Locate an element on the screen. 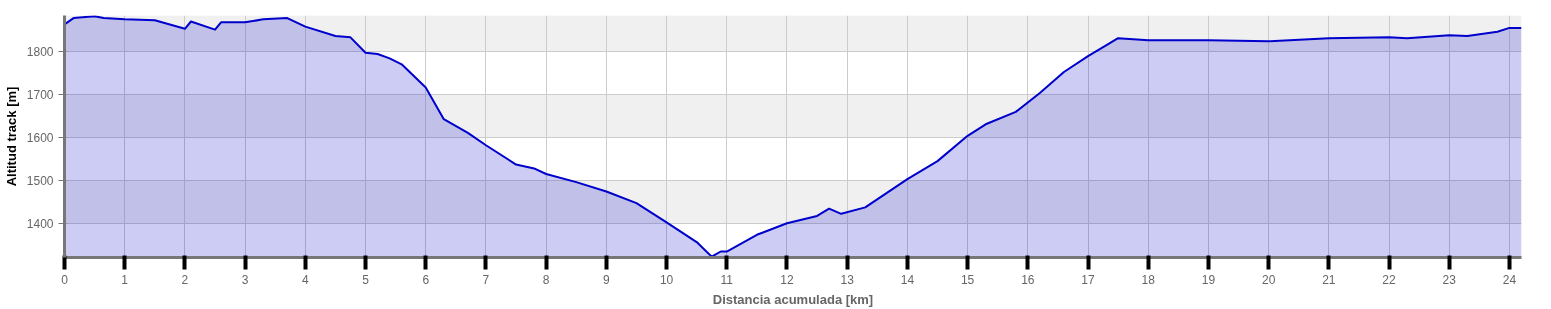 This screenshot has width=1551, height=309. x-tick-label: 10 is located at coordinates (666, 279).